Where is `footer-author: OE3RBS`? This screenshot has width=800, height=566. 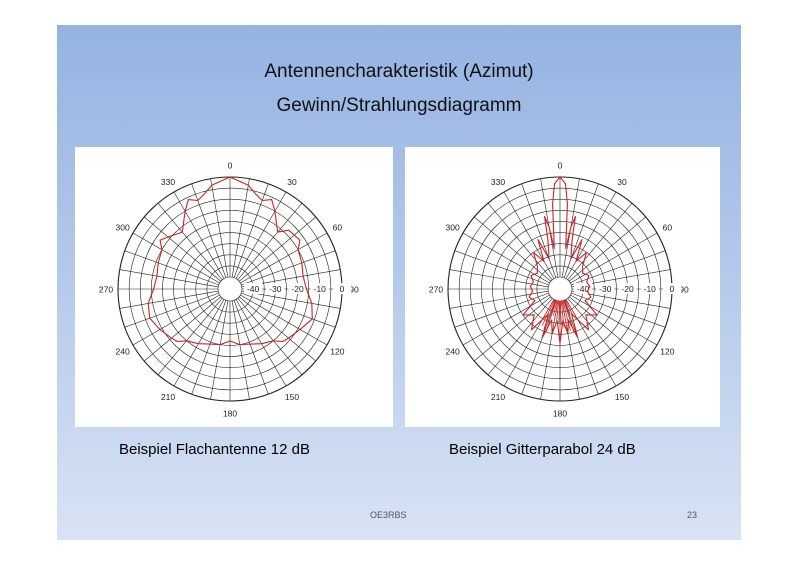 footer-author: OE3RBS is located at coordinates (388, 515).